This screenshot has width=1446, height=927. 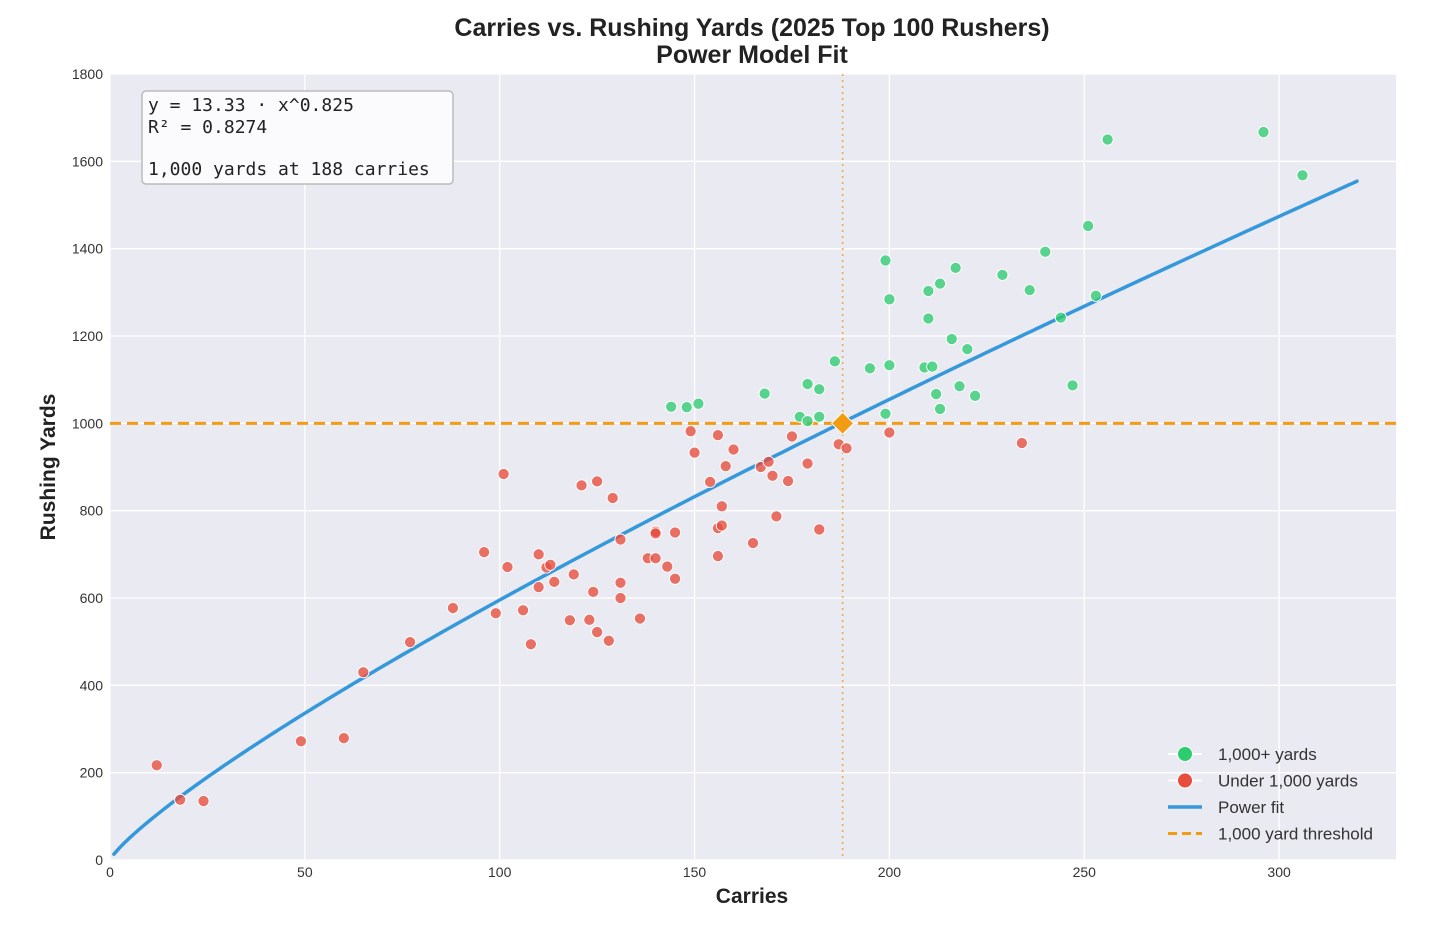 I want to click on legend-swatch-marker, so click(x=1185, y=754).